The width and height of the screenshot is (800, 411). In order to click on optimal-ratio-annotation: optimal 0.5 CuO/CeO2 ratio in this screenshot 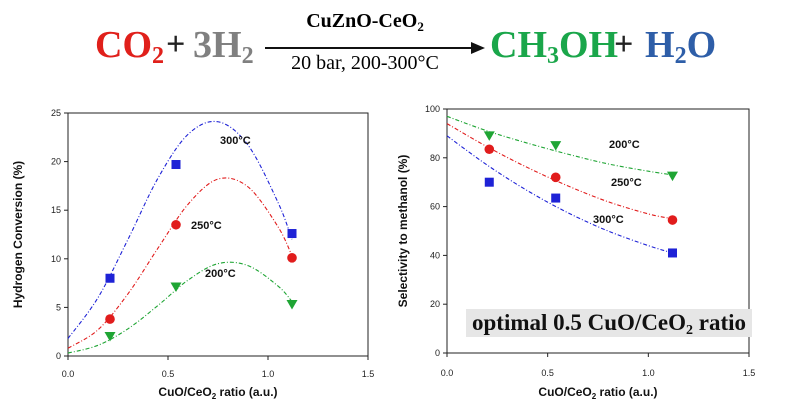, I will do `click(609, 323)`.